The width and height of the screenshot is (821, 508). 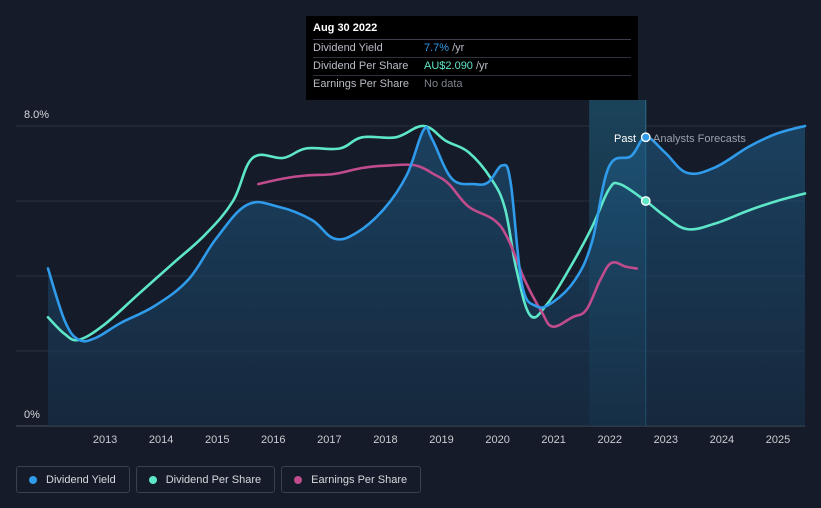 What do you see at coordinates (443, 84) in the screenshot?
I see `tooltip-value: No data` at bounding box center [443, 84].